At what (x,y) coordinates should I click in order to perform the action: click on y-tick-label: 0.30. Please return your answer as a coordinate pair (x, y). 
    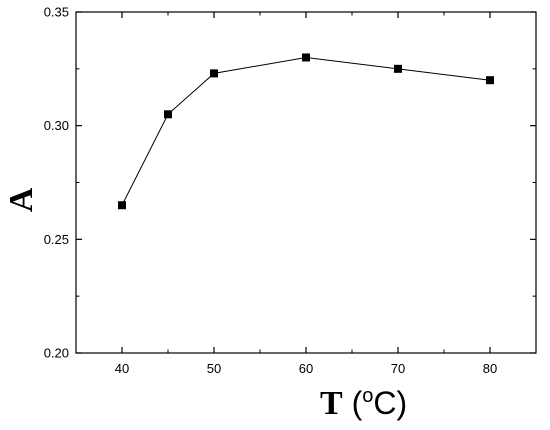
    Looking at the image, I should click on (56, 125).